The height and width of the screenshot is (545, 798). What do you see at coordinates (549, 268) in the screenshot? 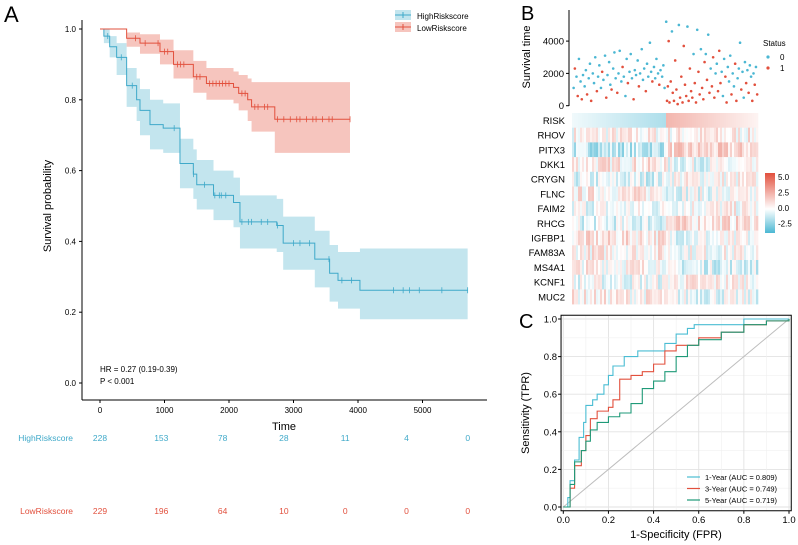
I see `heatmap-row-label: MS4A1` at bounding box center [549, 268].